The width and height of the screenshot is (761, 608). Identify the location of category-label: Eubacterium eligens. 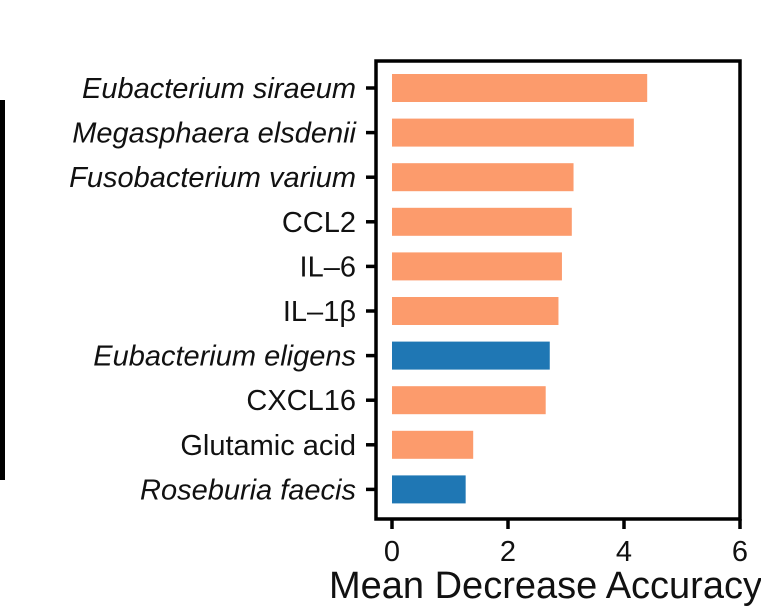
(224, 357).